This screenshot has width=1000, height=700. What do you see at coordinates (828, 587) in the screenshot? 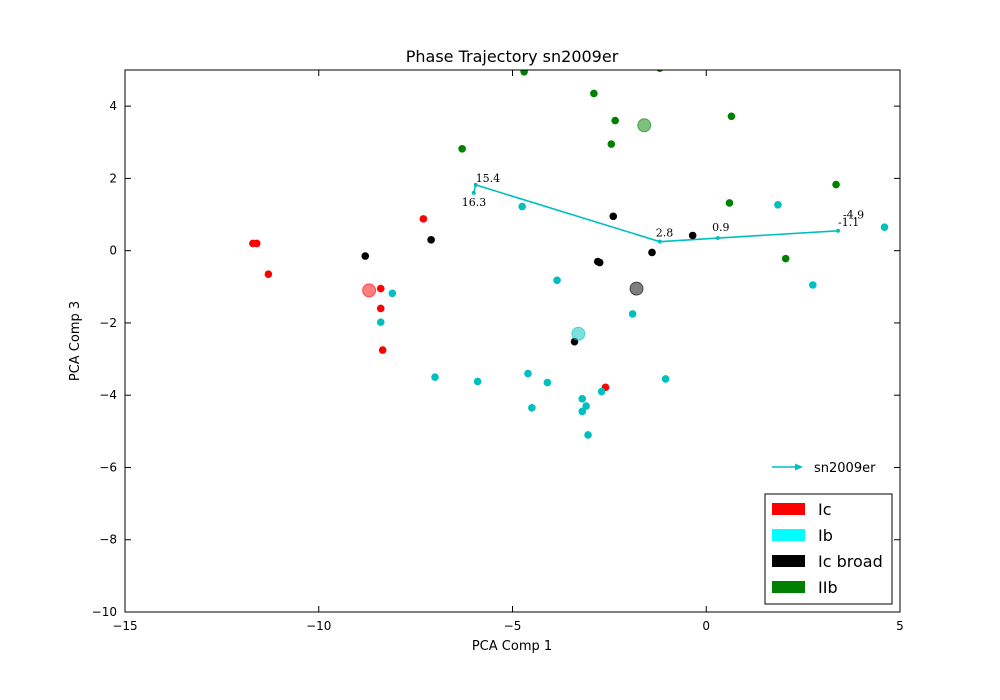
I see `legend-label-iib: IIb` at bounding box center [828, 587].